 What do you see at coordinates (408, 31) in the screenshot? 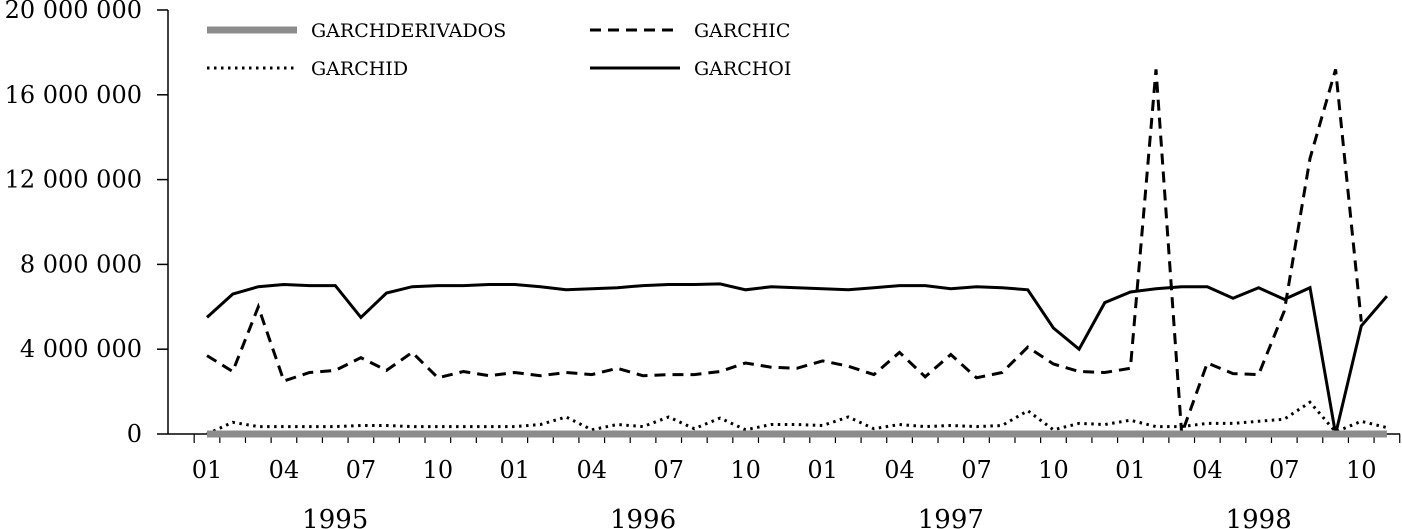
I see `legend-label: GARCHDERIVADOS` at bounding box center [408, 31].